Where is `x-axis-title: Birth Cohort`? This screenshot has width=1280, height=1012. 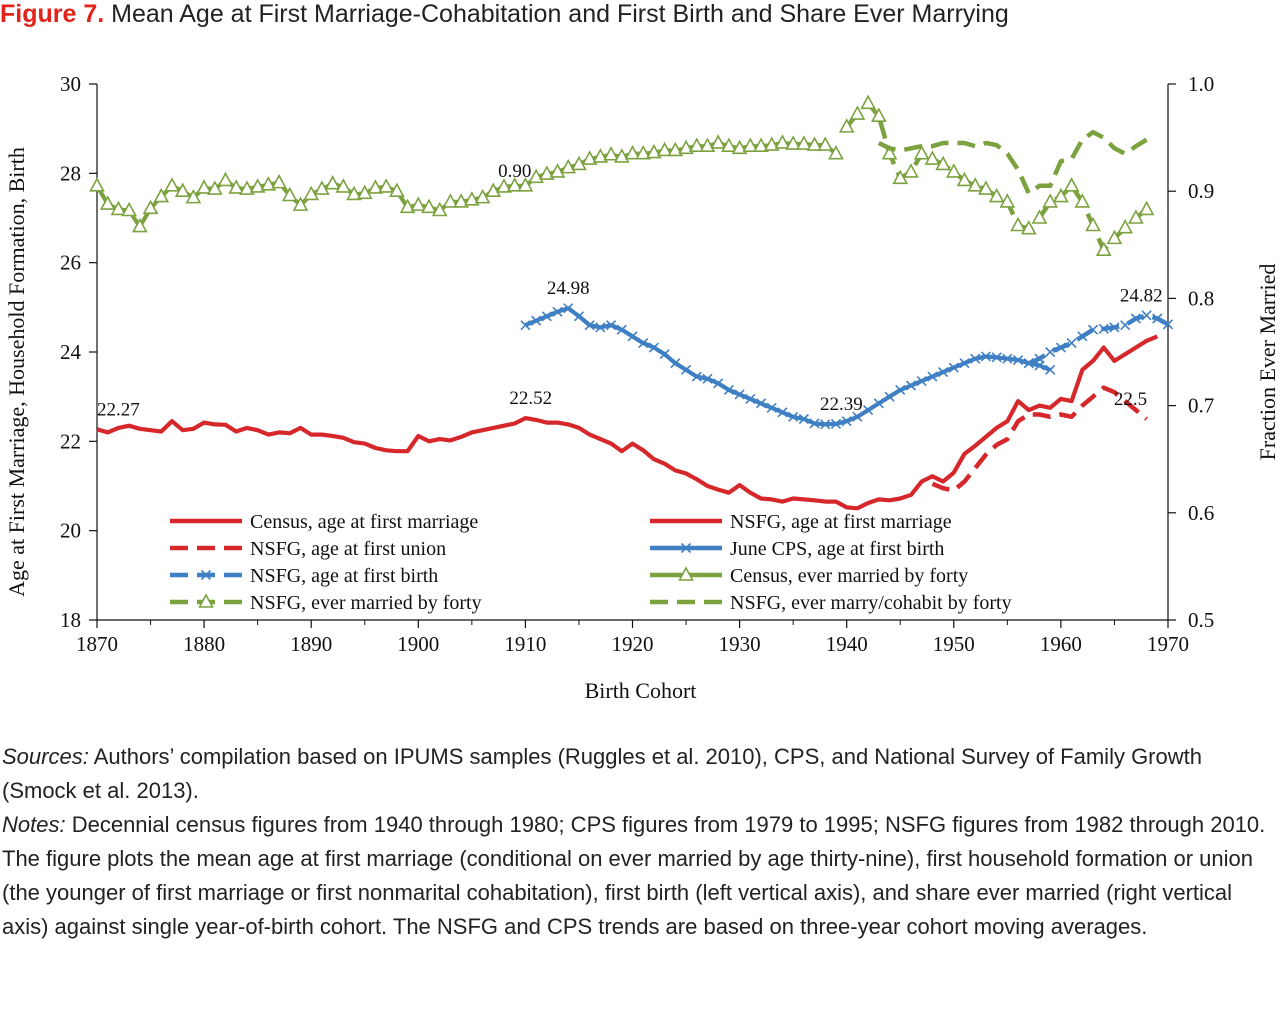
x-axis-title: Birth Cohort is located at coordinates (641, 690).